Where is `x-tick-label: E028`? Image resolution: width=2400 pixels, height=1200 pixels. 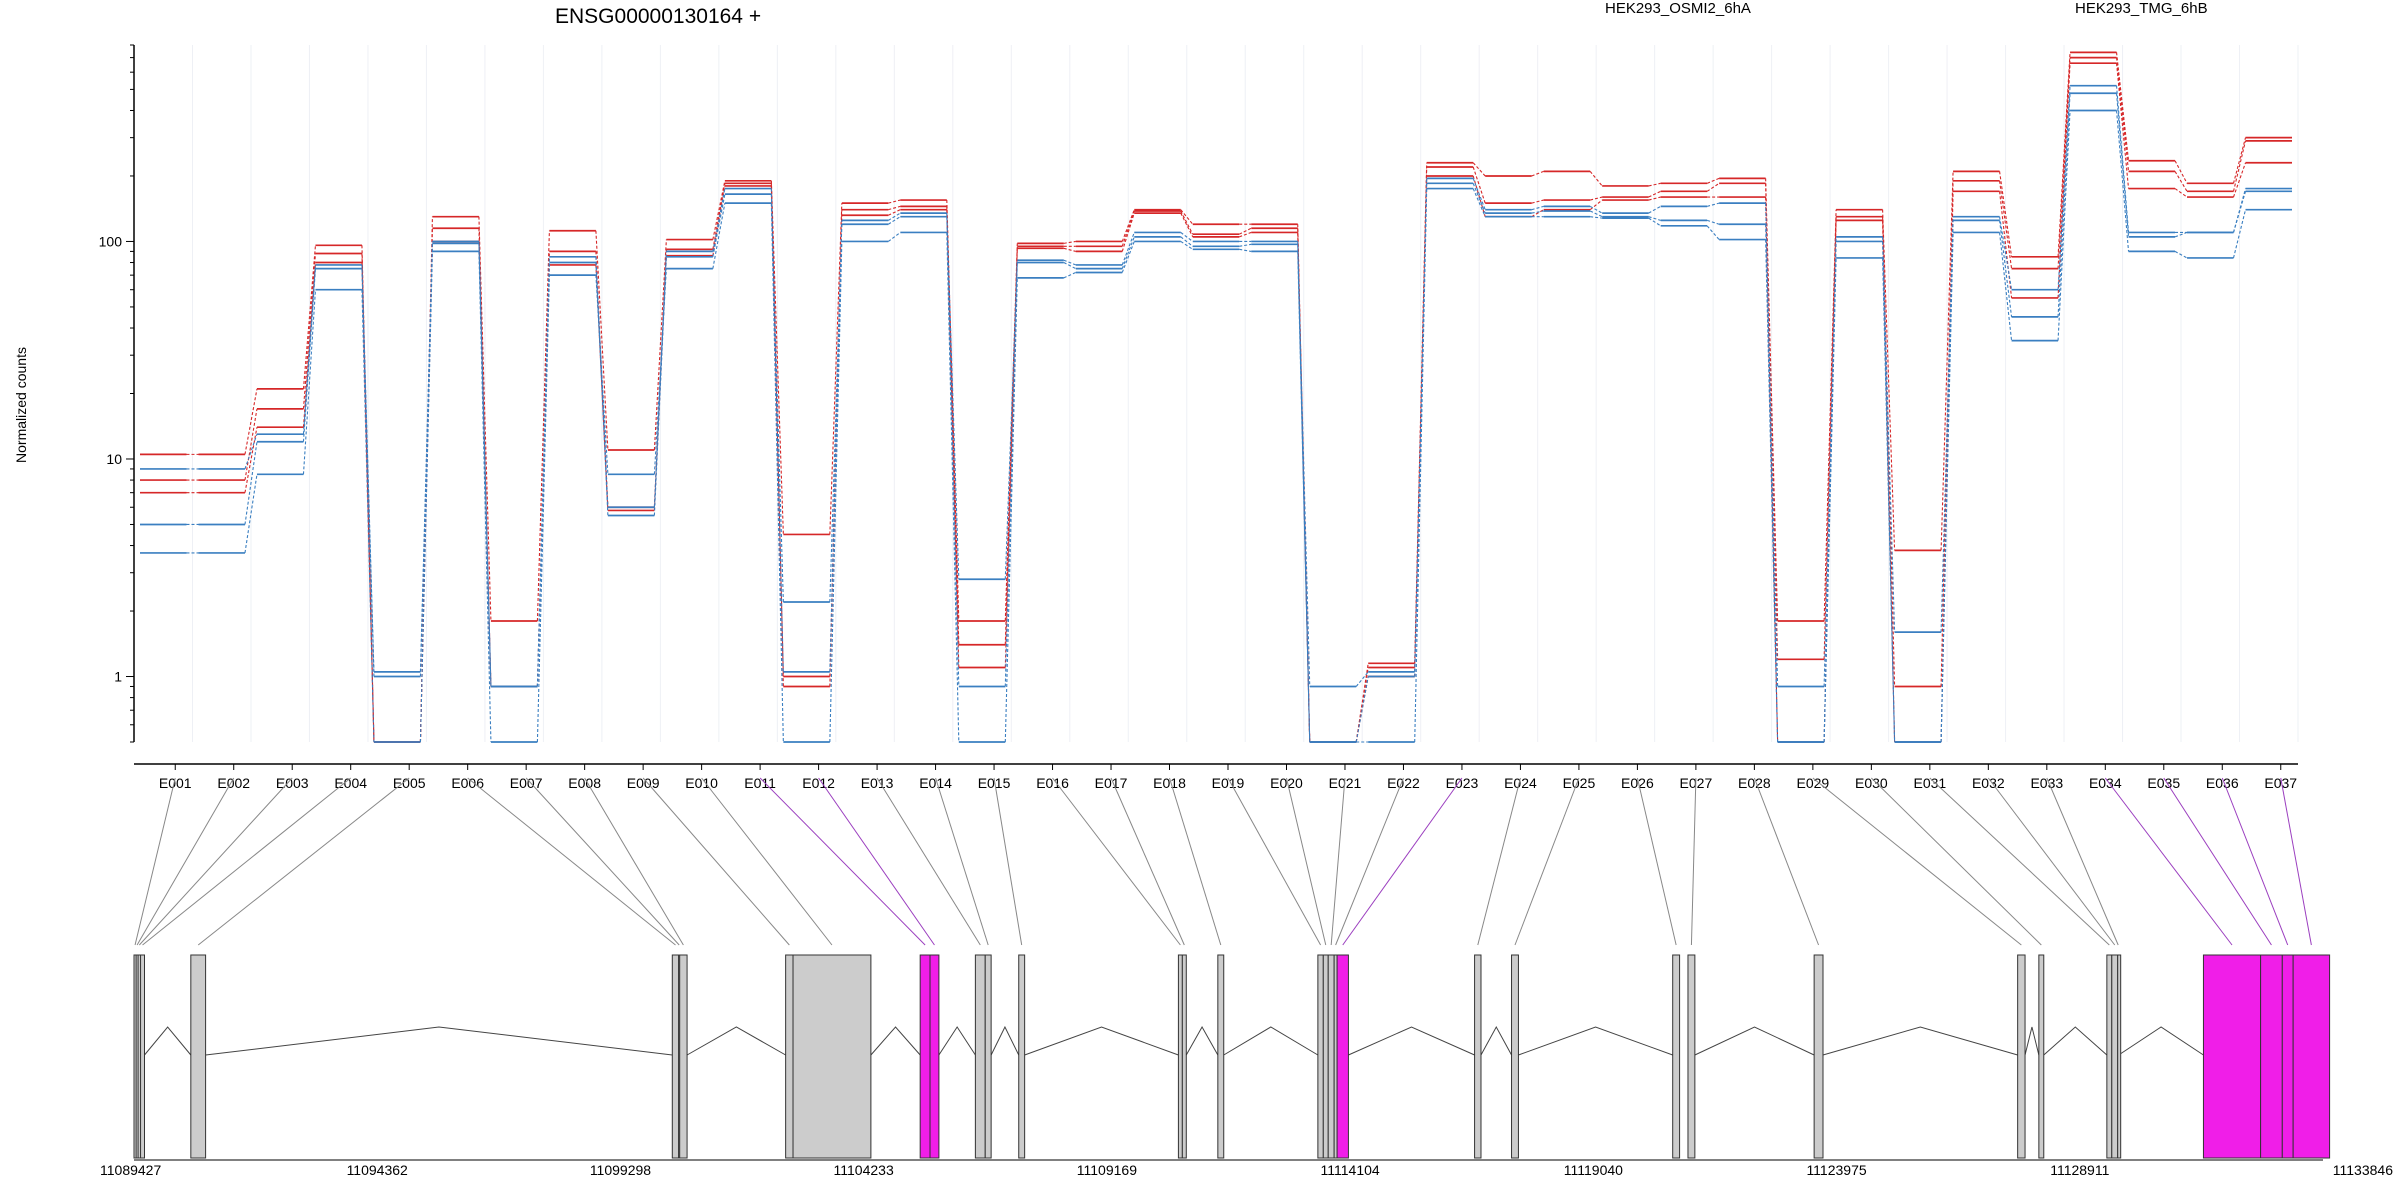
x-tick-label: E028 is located at coordinates (1754, 783).